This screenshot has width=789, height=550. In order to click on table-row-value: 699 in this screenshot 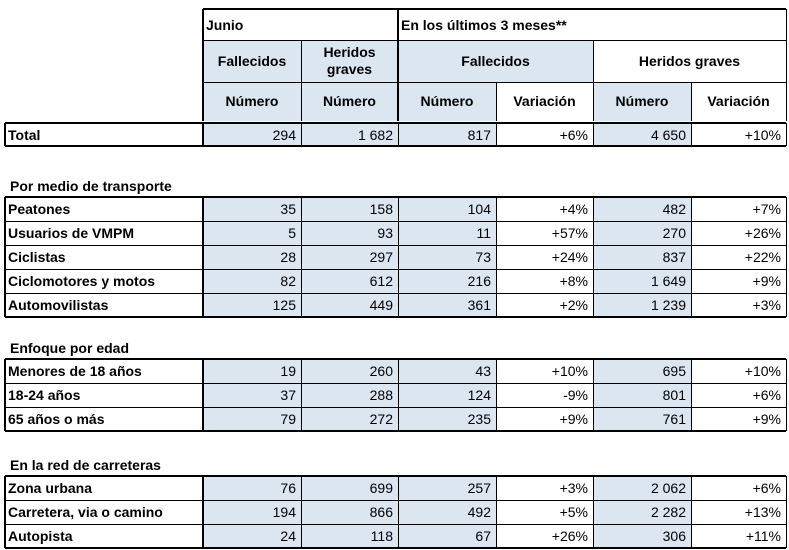, I will do `click(349, 488)`.